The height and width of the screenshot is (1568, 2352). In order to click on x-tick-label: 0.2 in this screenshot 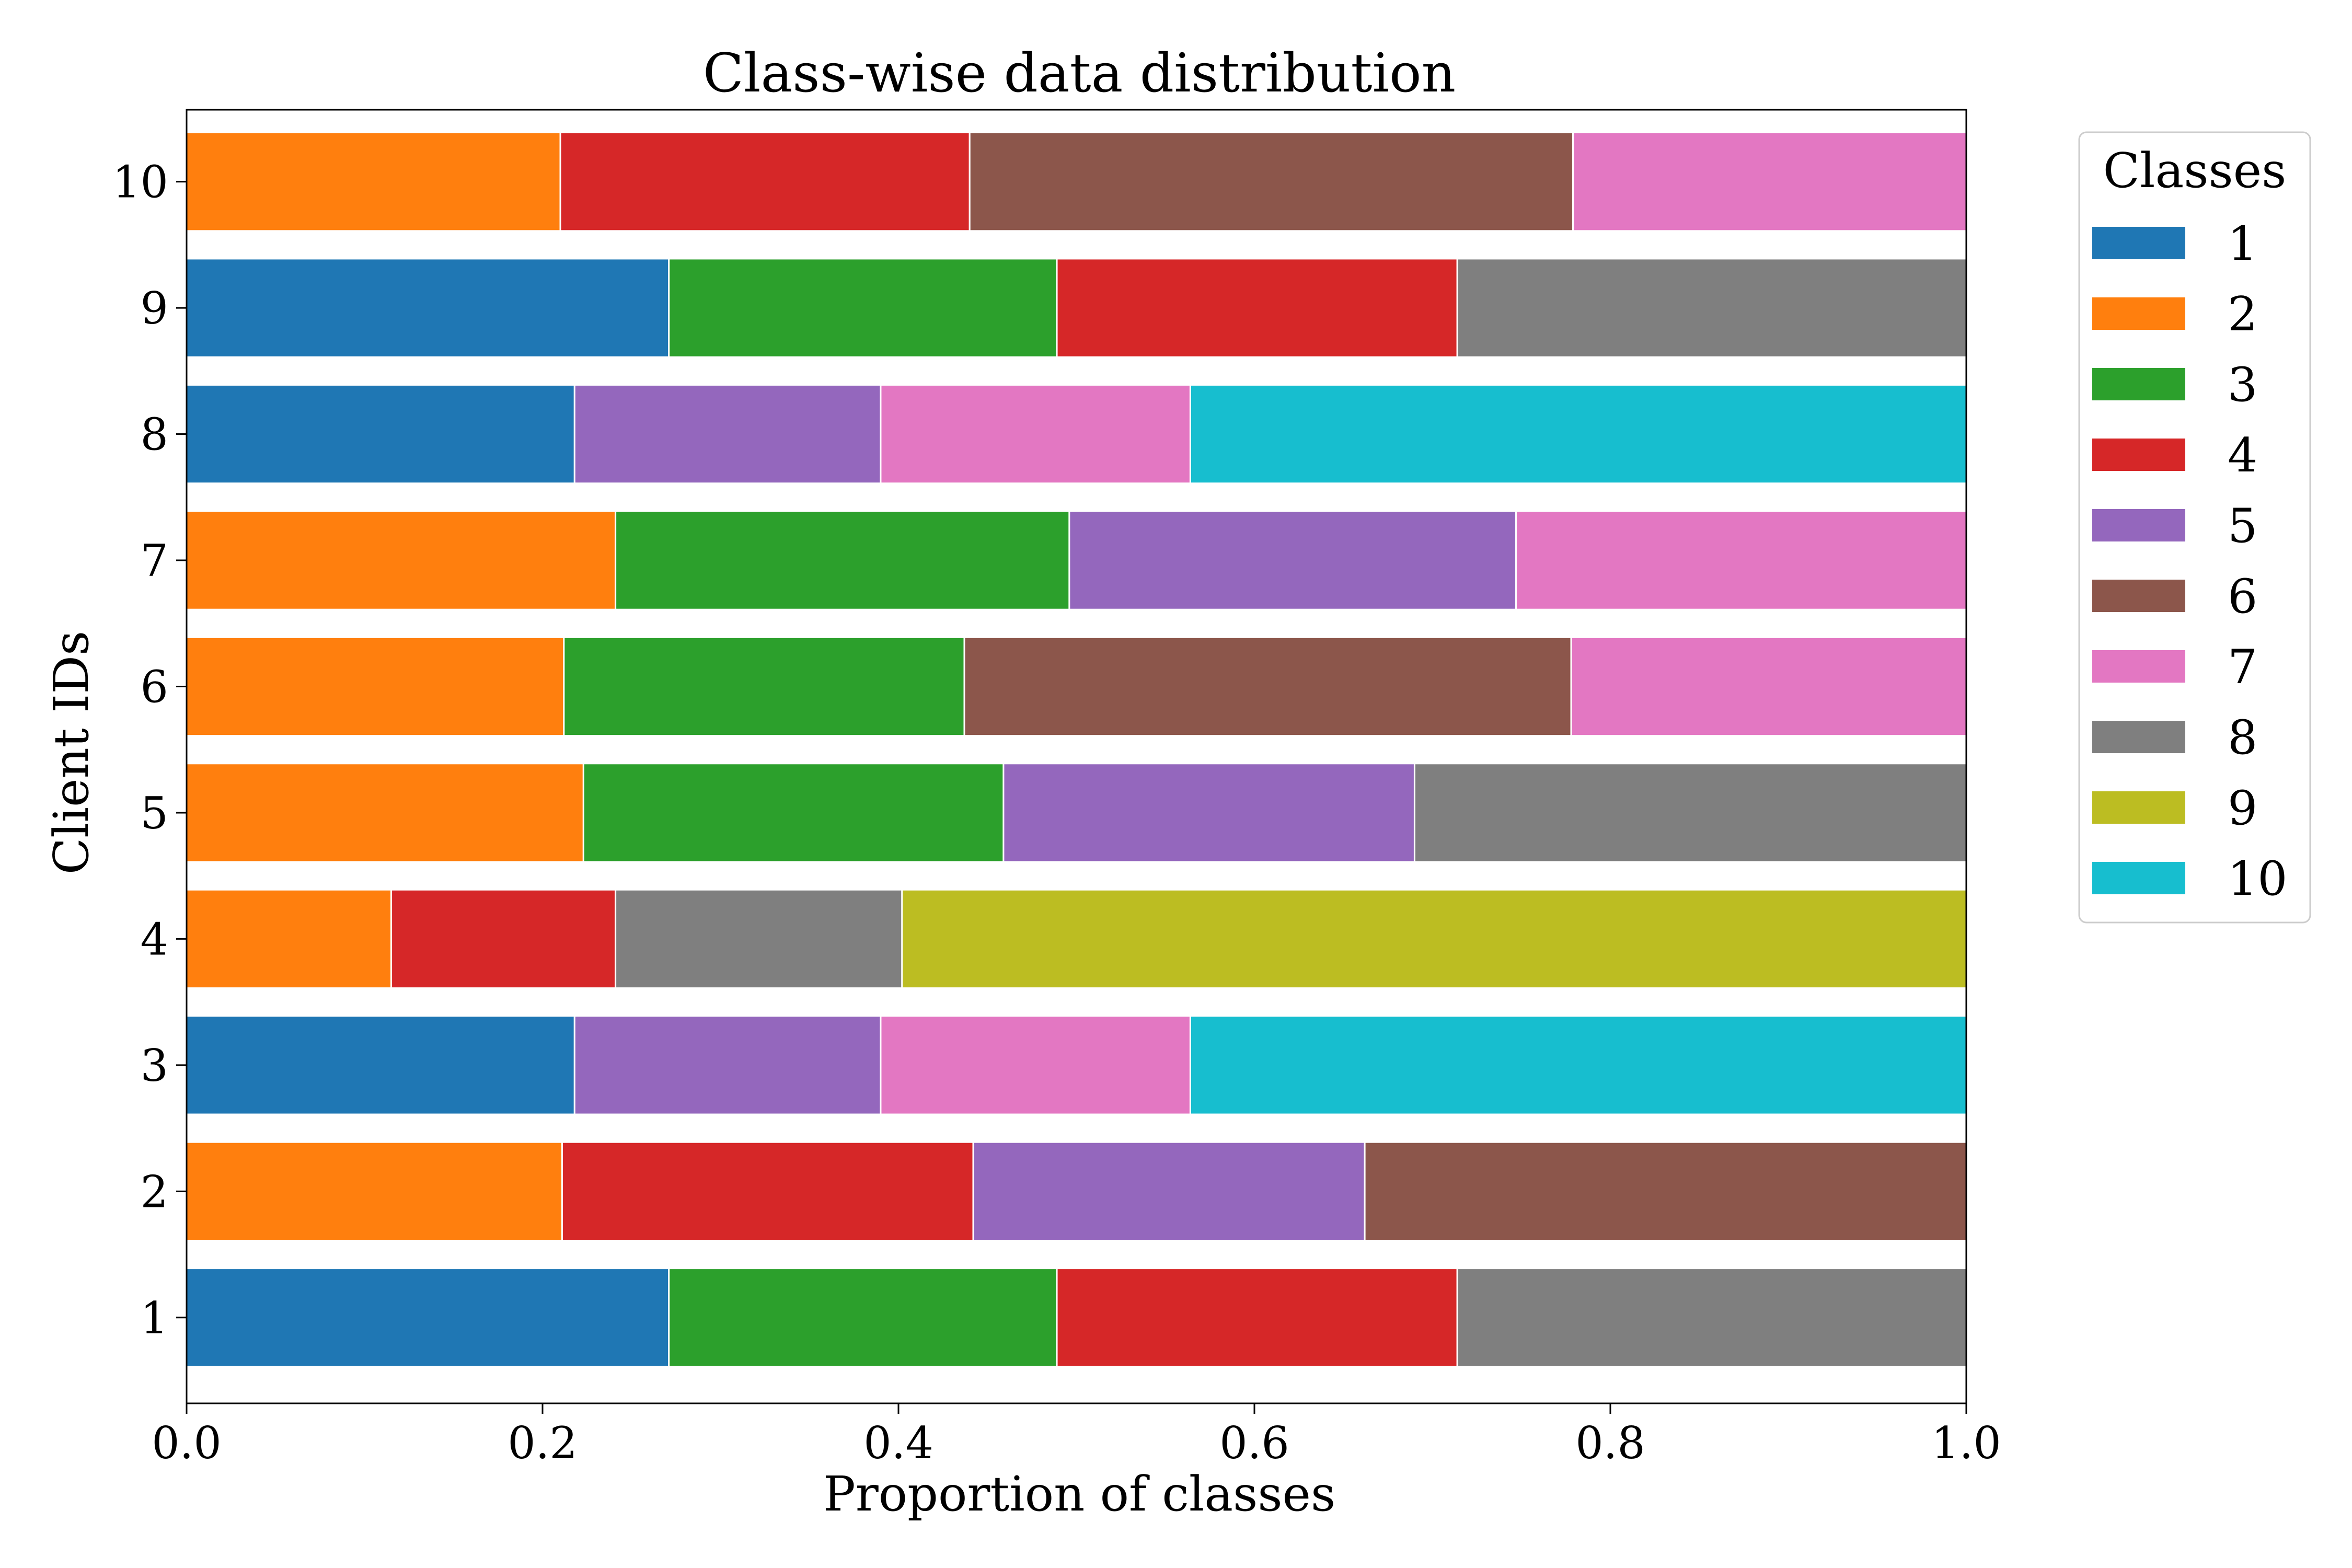, I will do `click(543, 1443)`.